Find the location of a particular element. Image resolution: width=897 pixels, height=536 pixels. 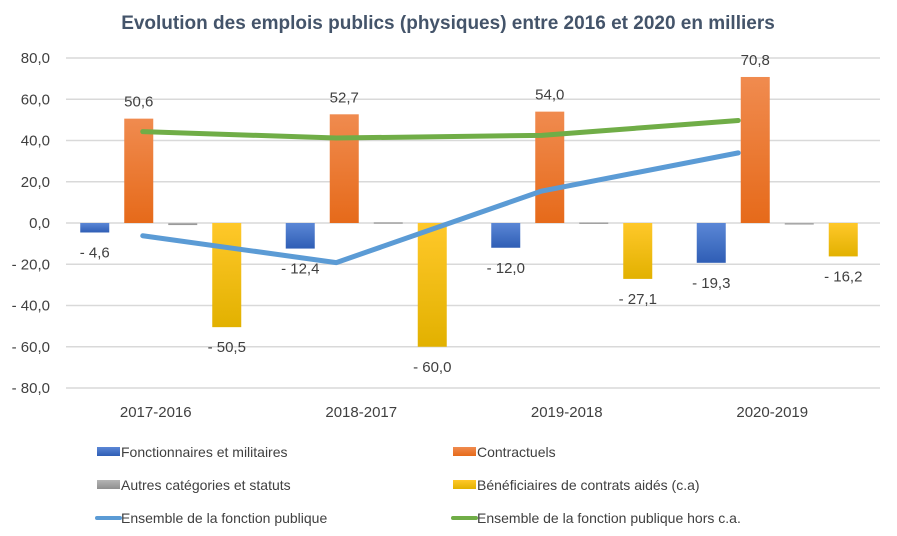

legend-item-beneficiaires-de-contrats-aides-c-a: Bénéficiaires de contrats aidés (c.a) is located at coordinates (576, 485).